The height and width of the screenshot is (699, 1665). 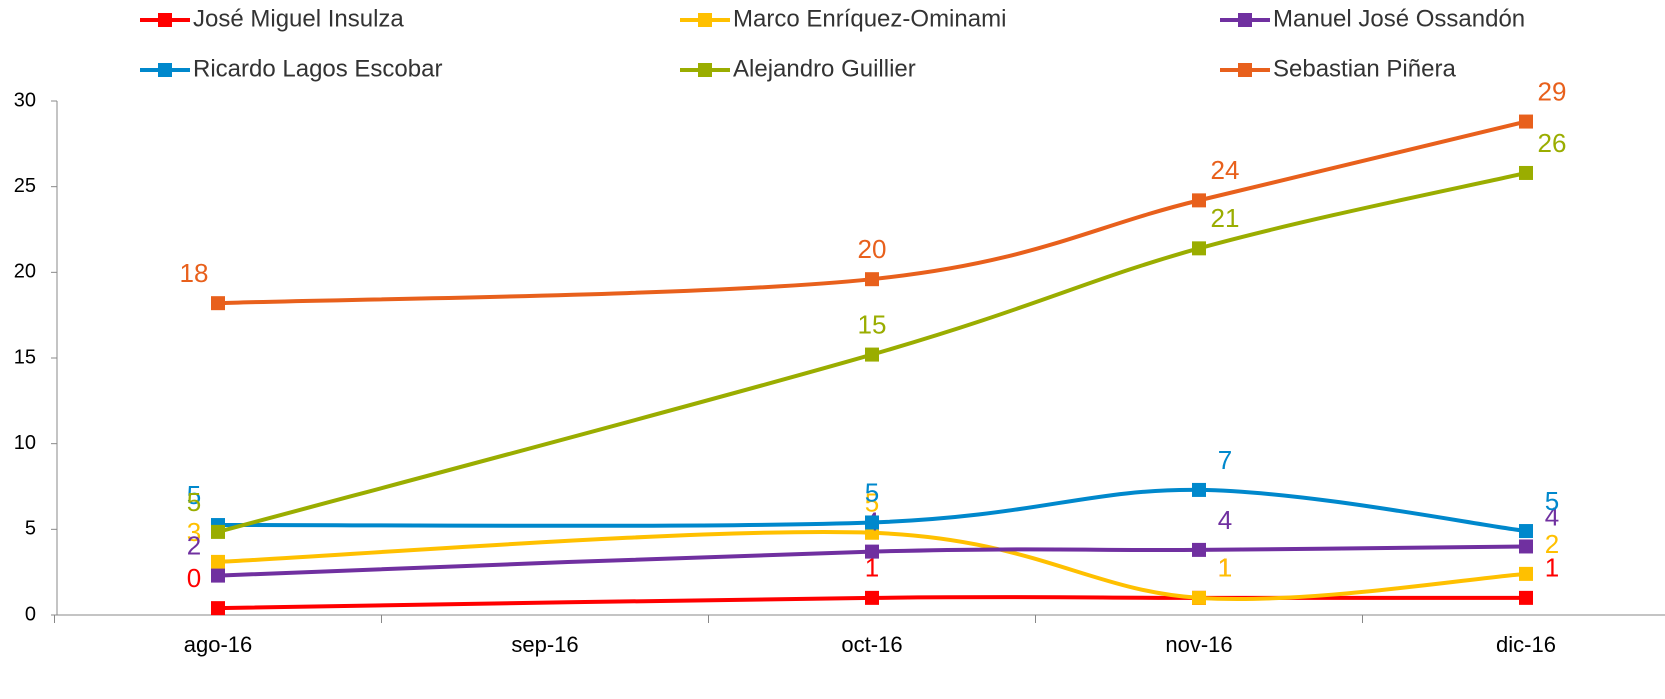 I want to click on x-tick-label: sep-16, so click(x=544, y=644).